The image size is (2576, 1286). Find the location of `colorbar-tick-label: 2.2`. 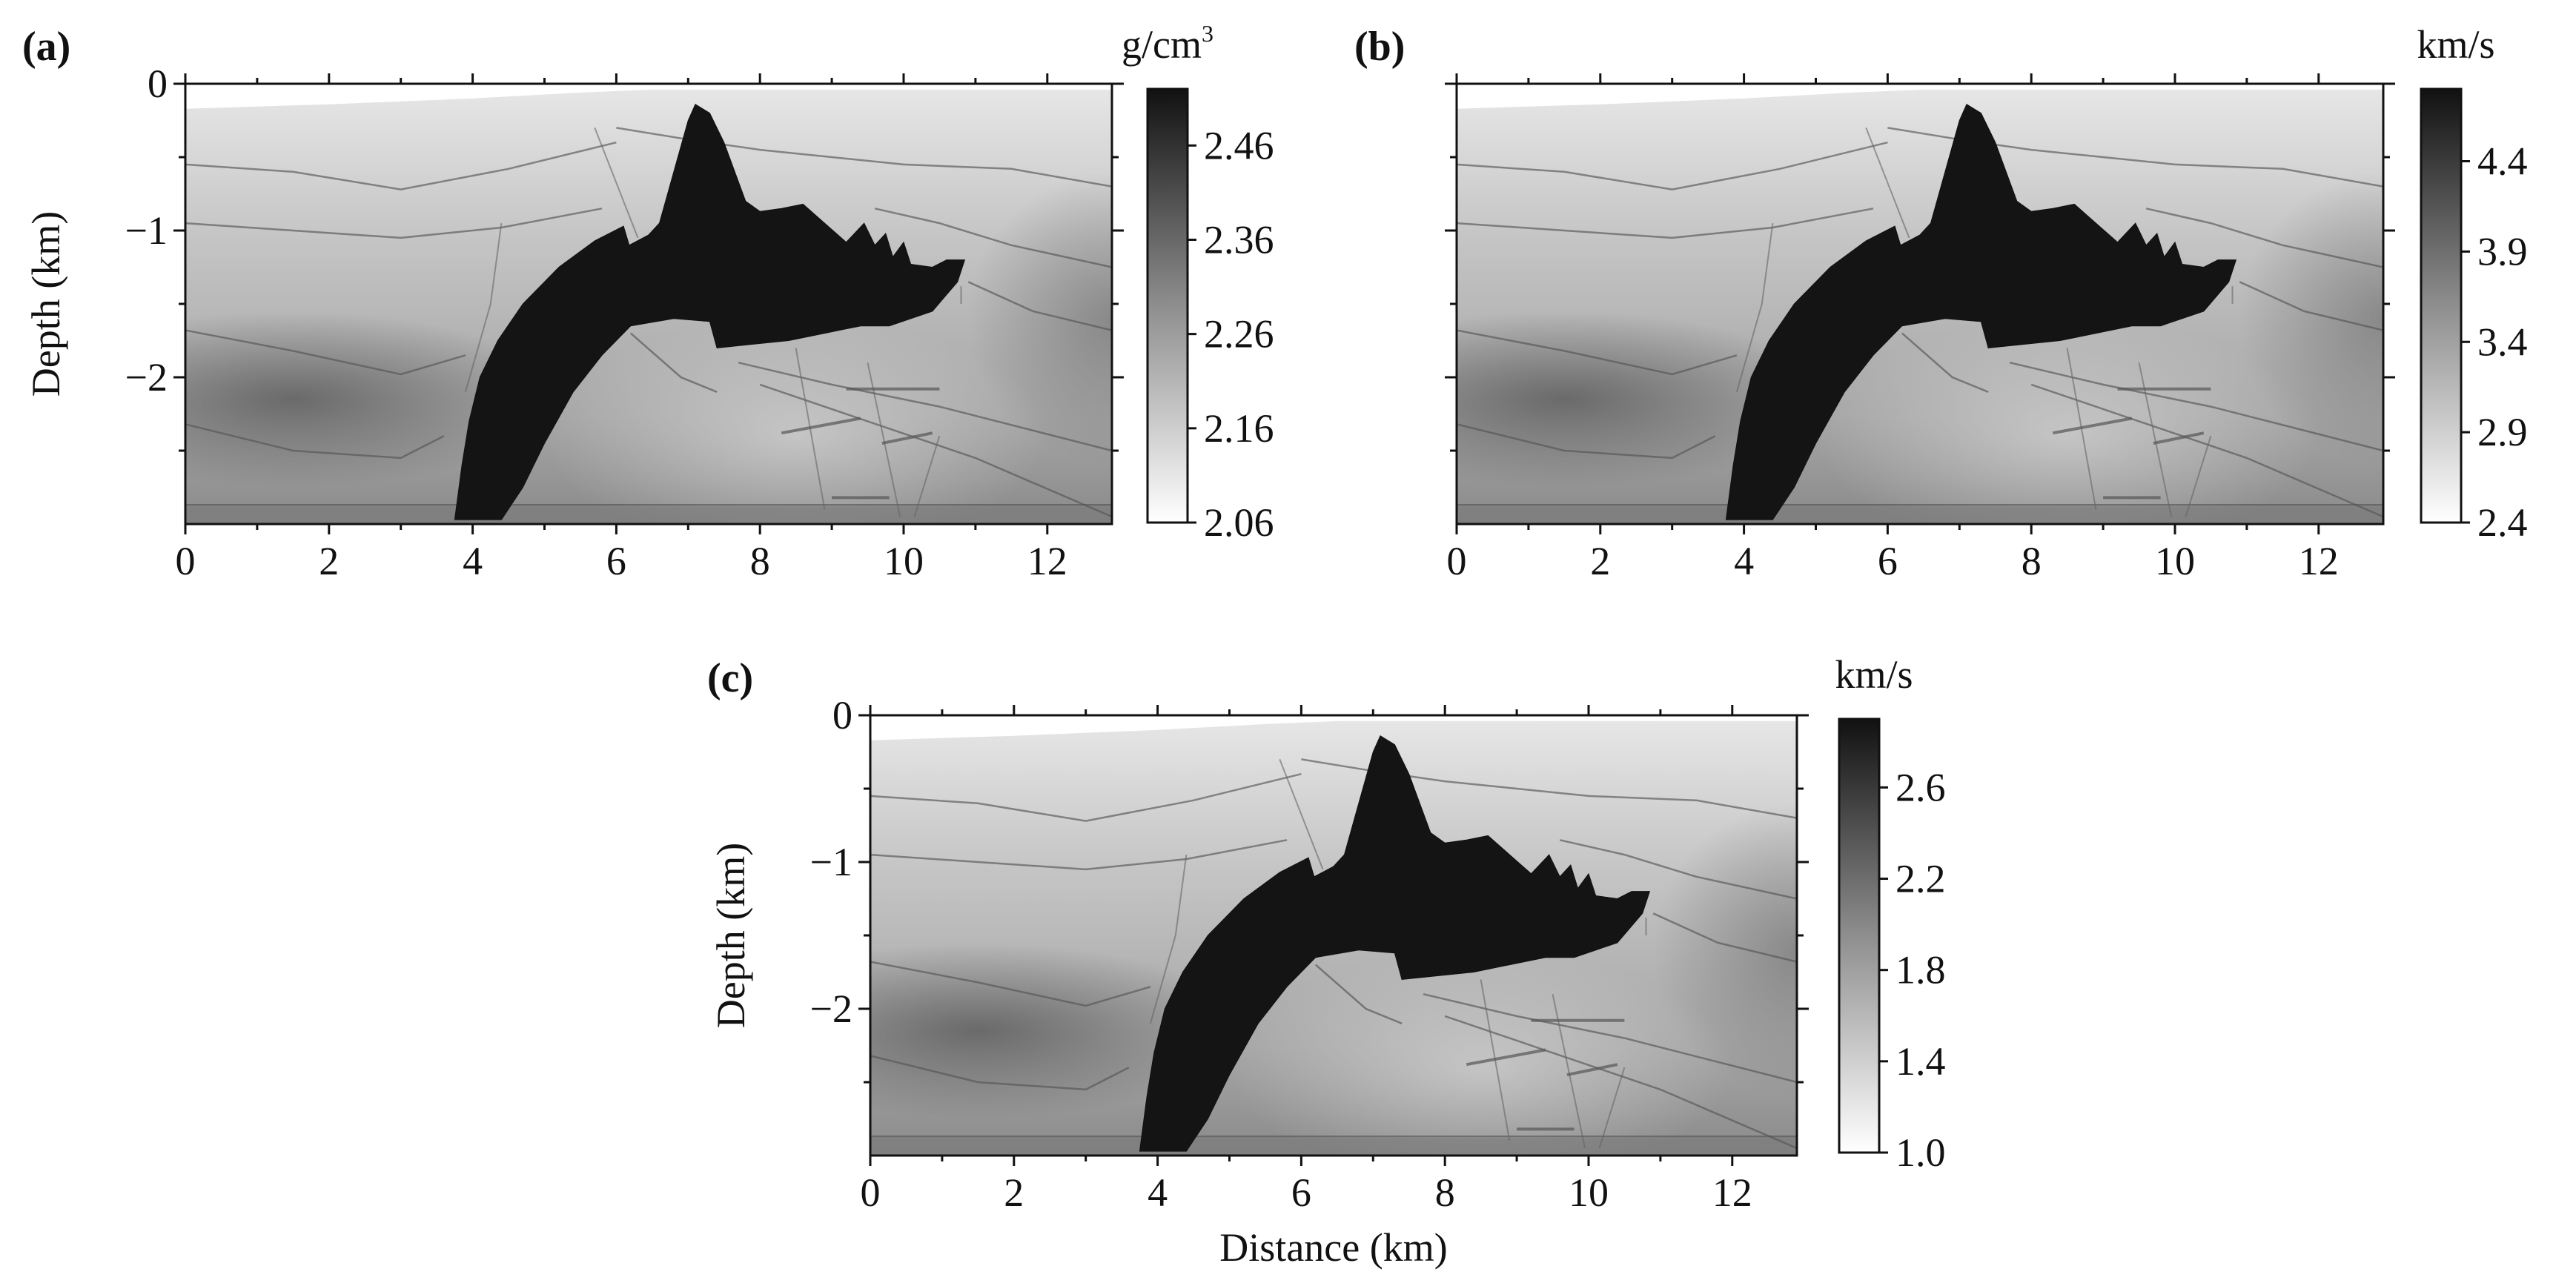

colorbar-tick-label: 2.2 is located at coordinates (1920, 879).